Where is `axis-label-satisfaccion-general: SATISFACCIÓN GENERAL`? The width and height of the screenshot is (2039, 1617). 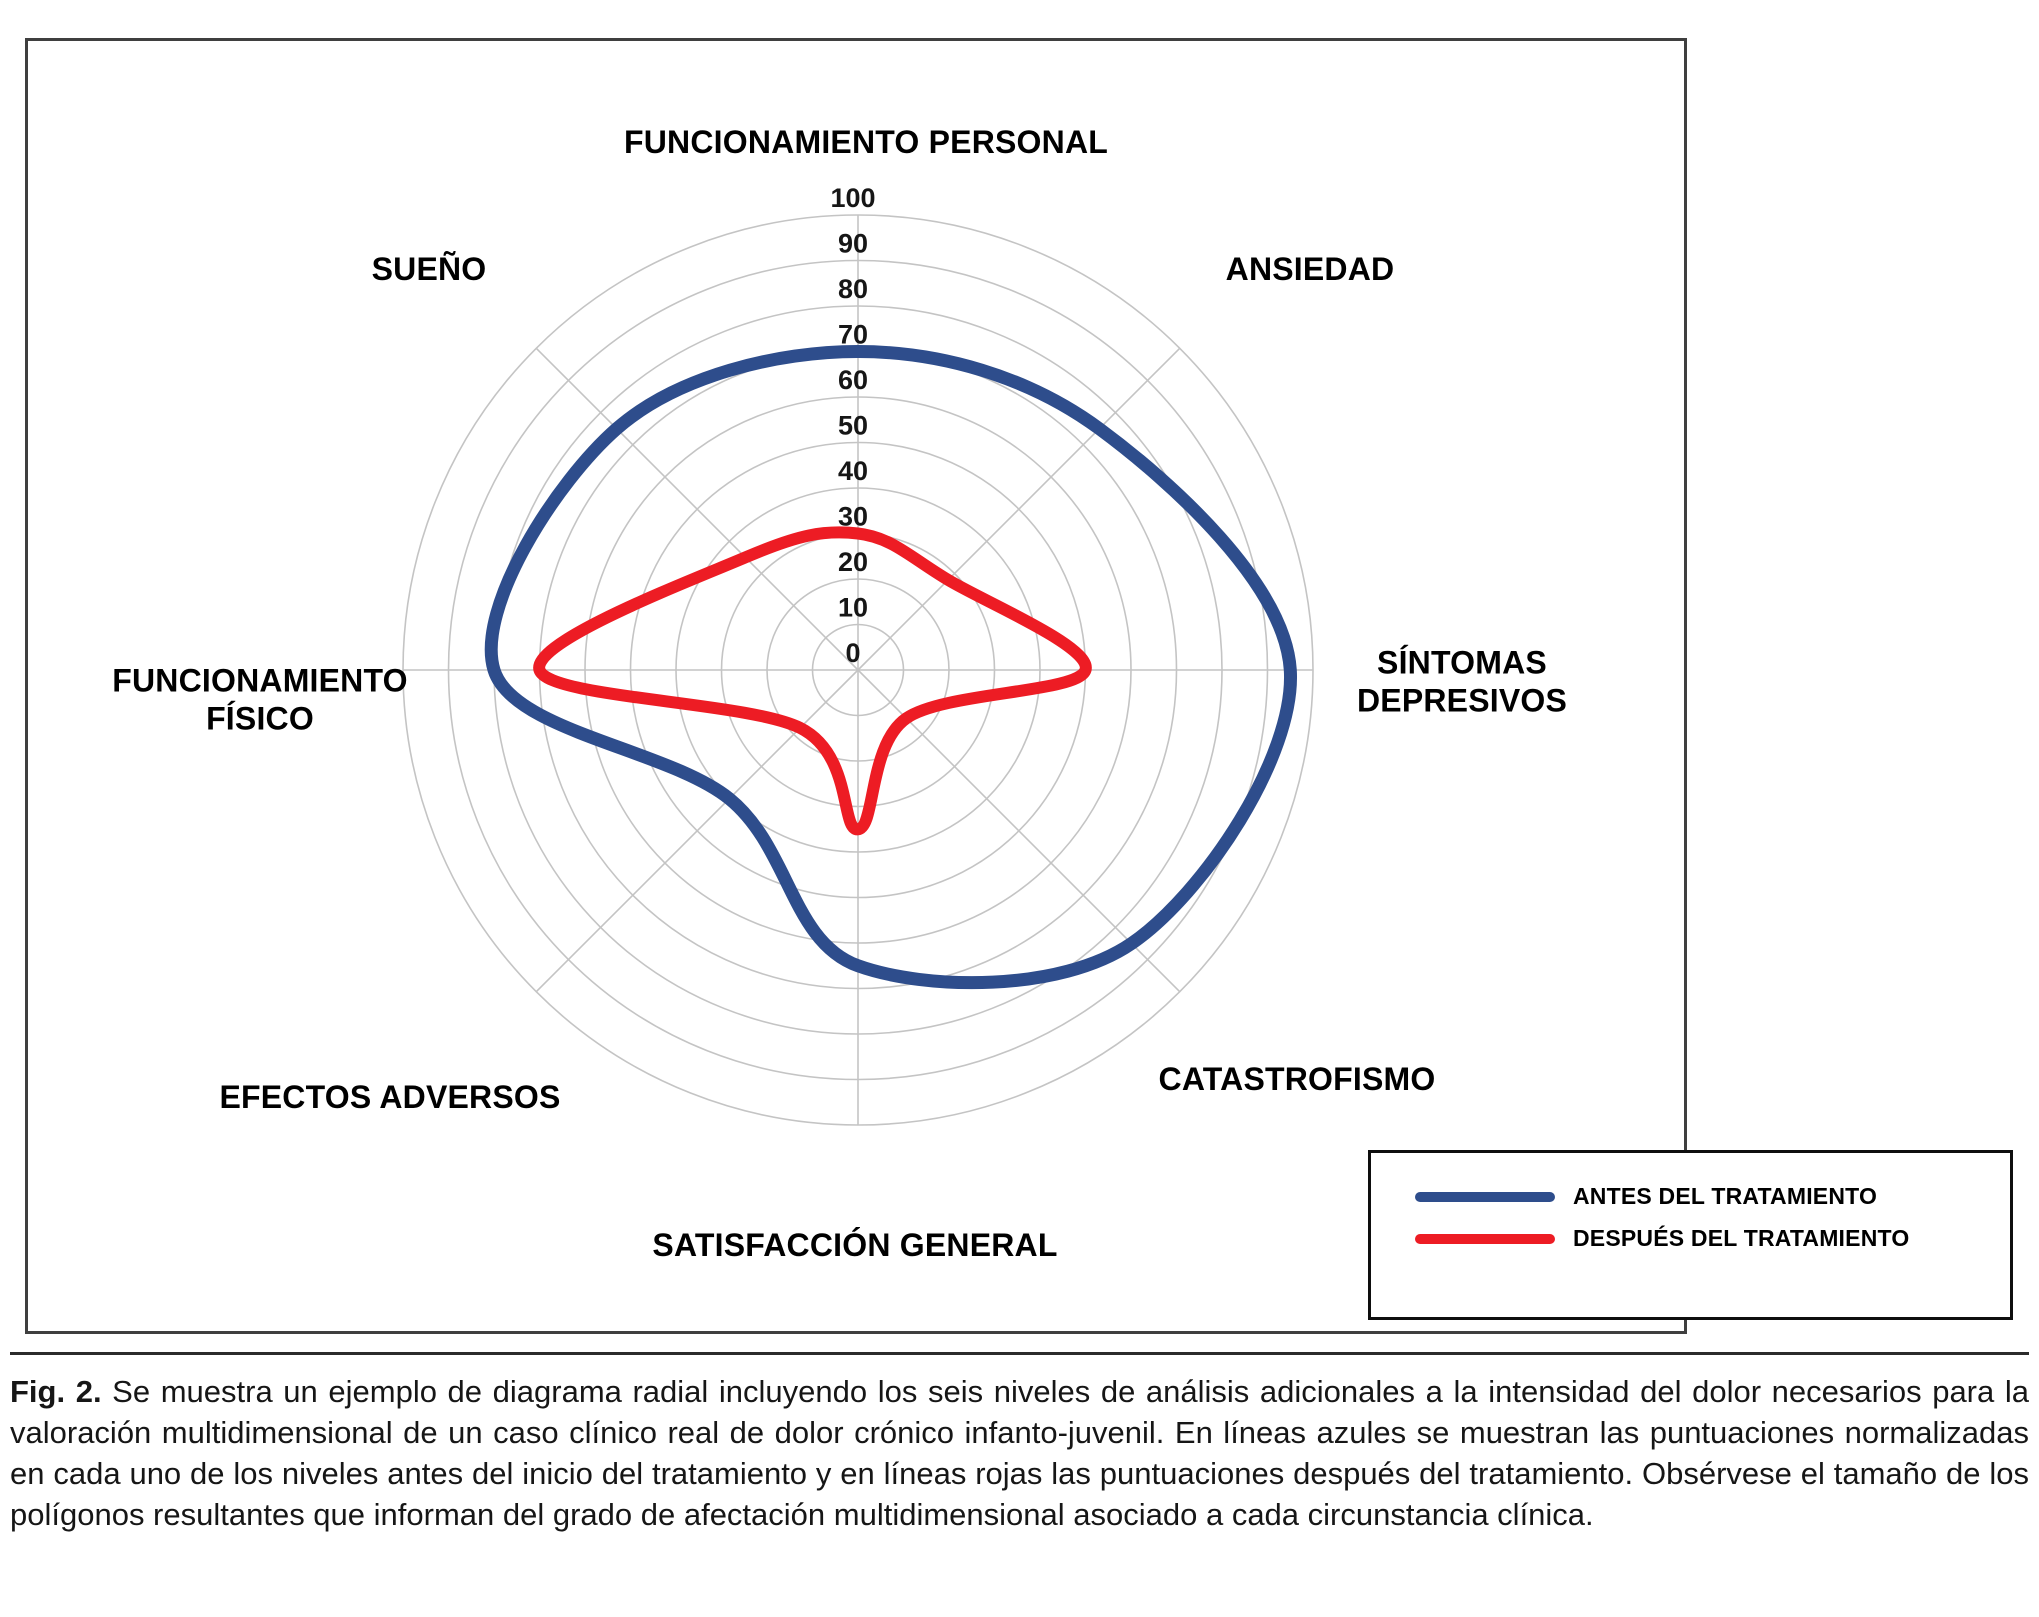
axis-label-satisfaccion-general: SATISFACCIÓN GENERAL is located at coordinates (855, 1245).